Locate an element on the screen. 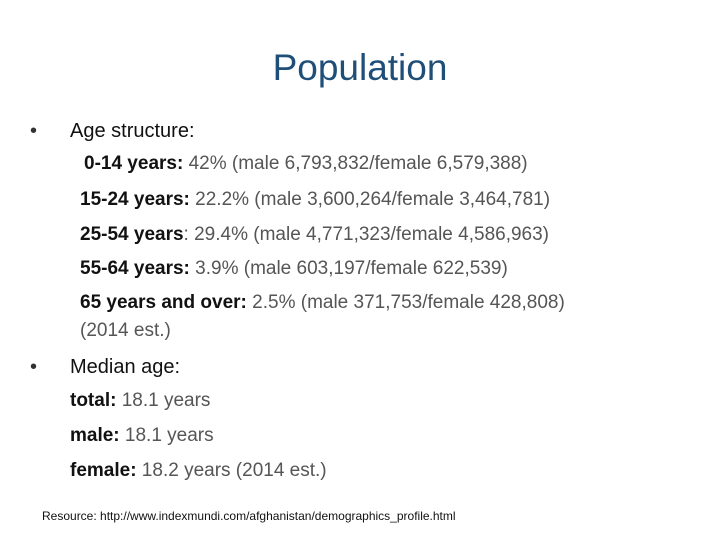 This screenshot has width=720, height=540. age-row-label: 15-24 years: is located at coordinates (135, 199).